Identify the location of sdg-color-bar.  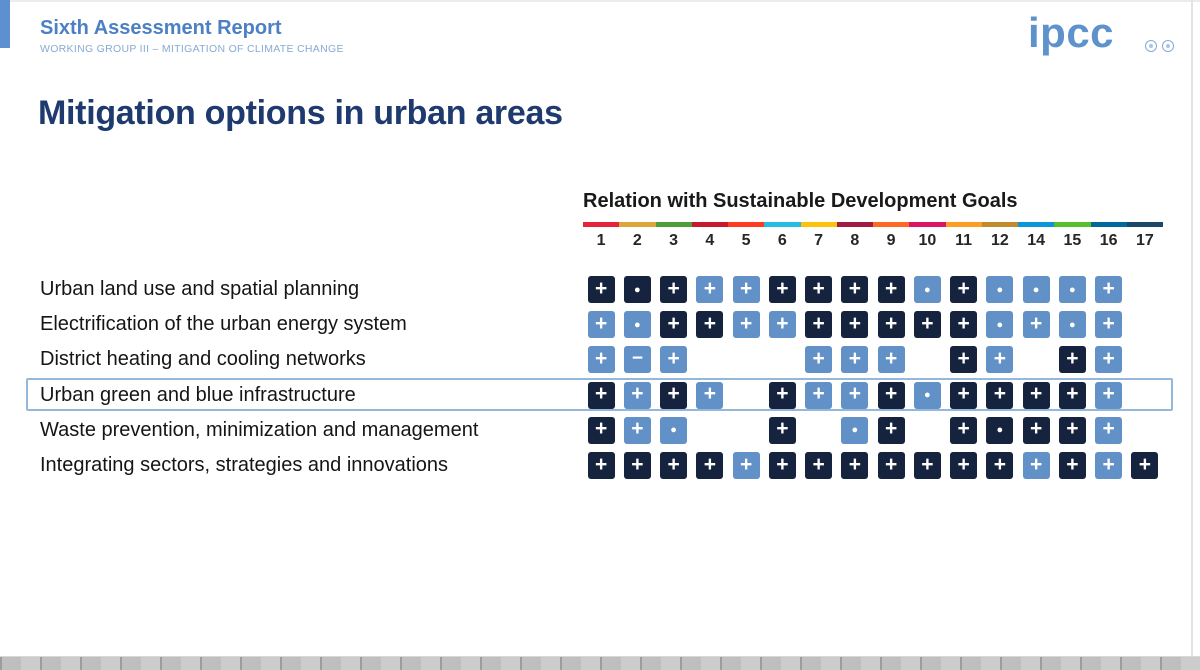
(873, 224).